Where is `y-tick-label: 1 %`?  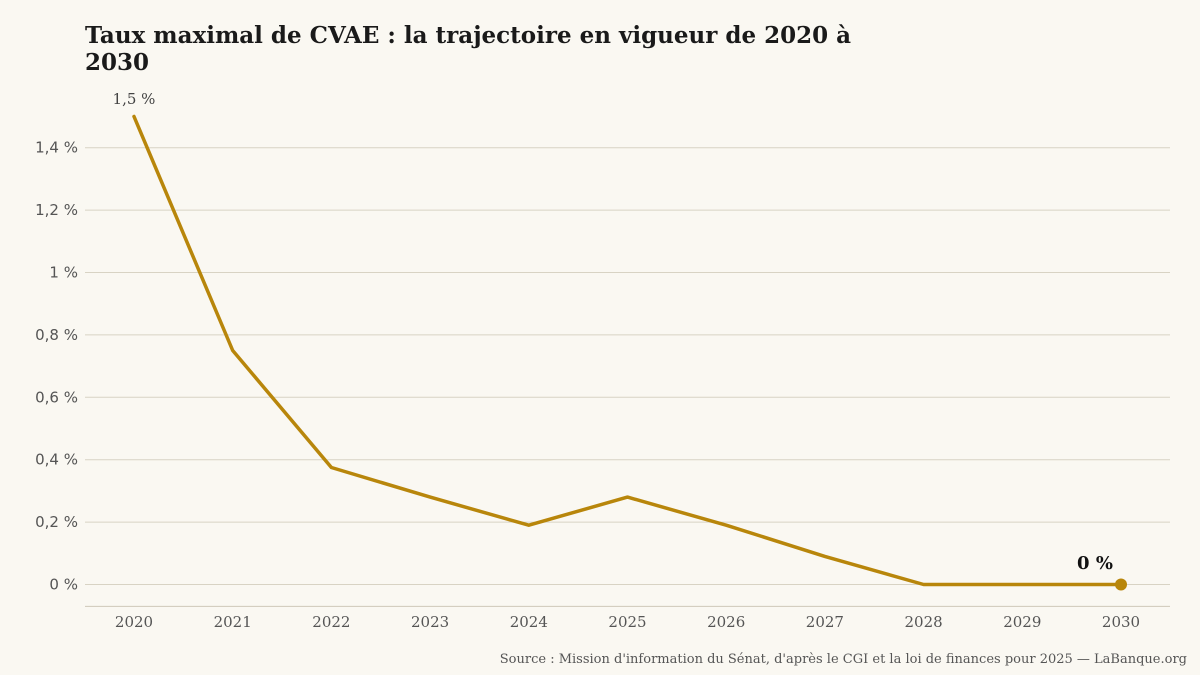 y-tick-label: 1 % is located at coordinates (63, 273).